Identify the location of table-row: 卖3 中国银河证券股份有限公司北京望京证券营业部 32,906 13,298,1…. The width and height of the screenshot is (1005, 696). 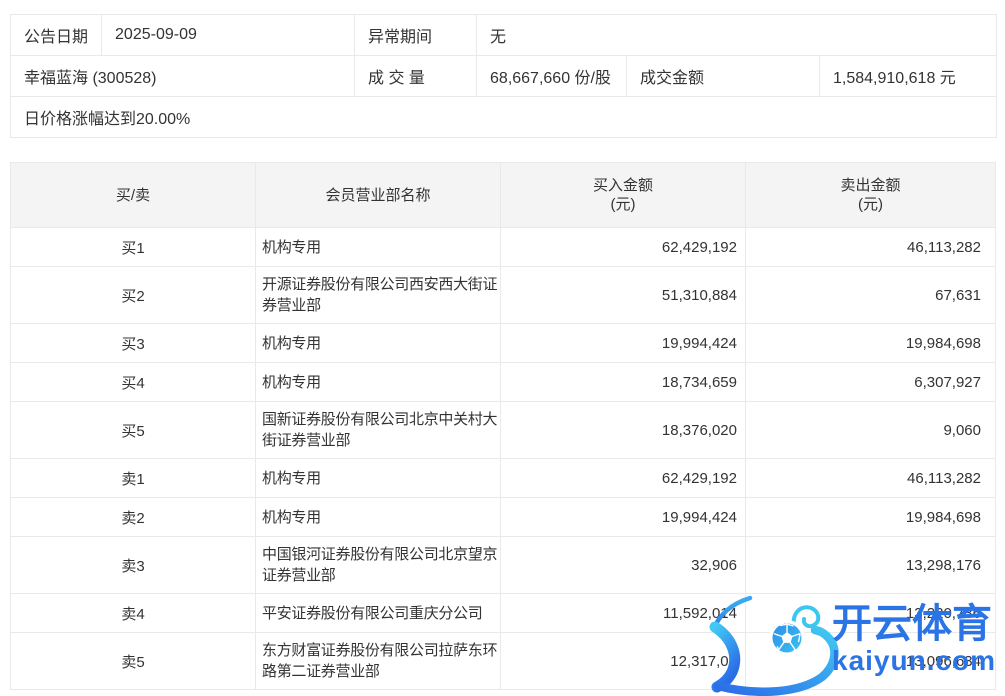
(503, 565).